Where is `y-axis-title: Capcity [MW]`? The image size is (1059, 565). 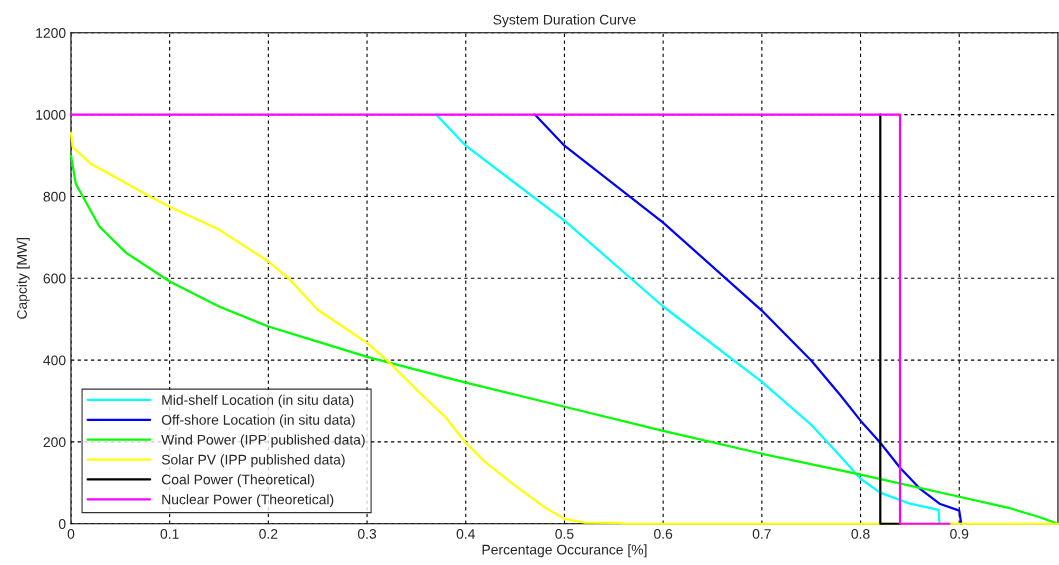 y-axis-title: Capcity [MW] is located at coordinates (23, 278).